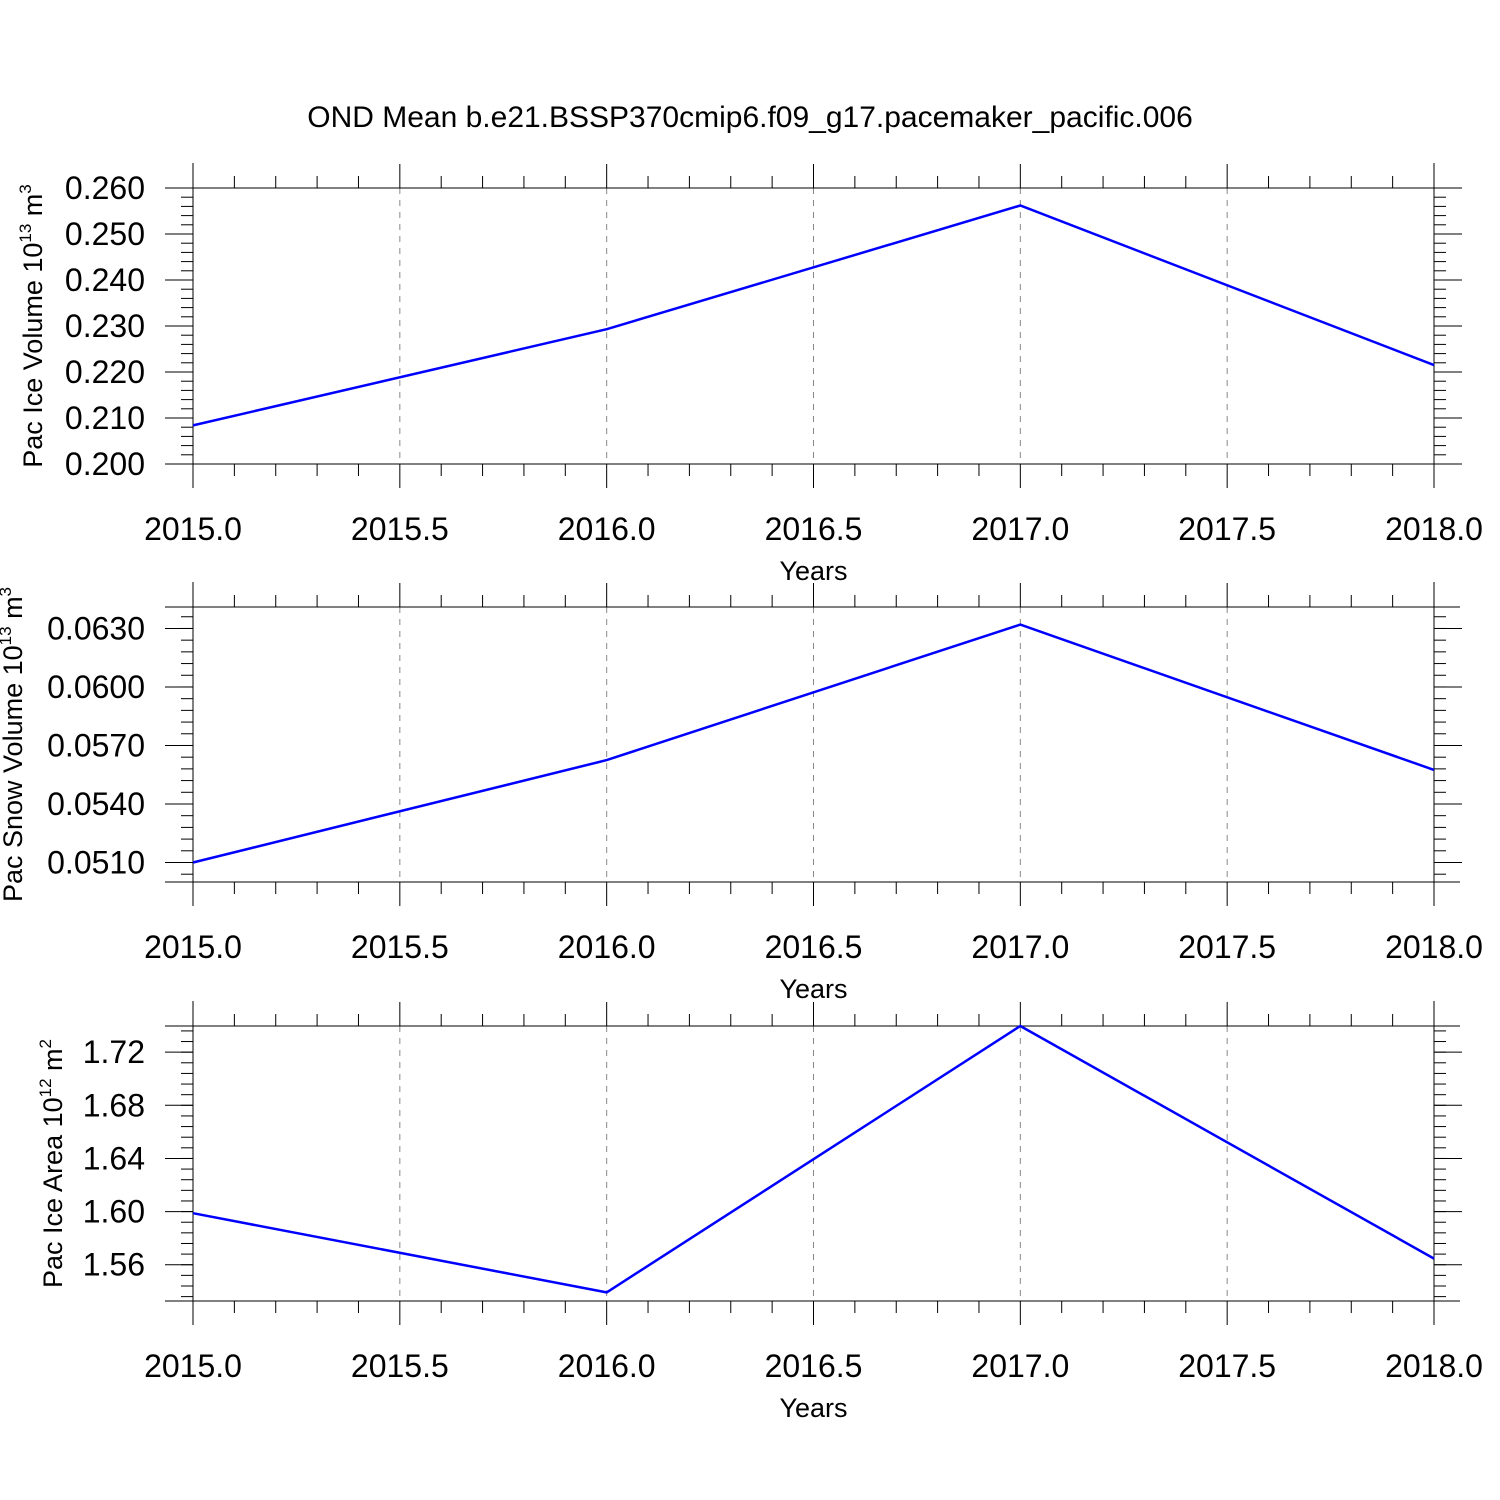 The width and height of the screenshot is (1500, 1500). What do you see at coordinates (45, 1087) in the screenshot?
I see `y-axis-label-superscript: 12` at bounding box center [45, 1087].